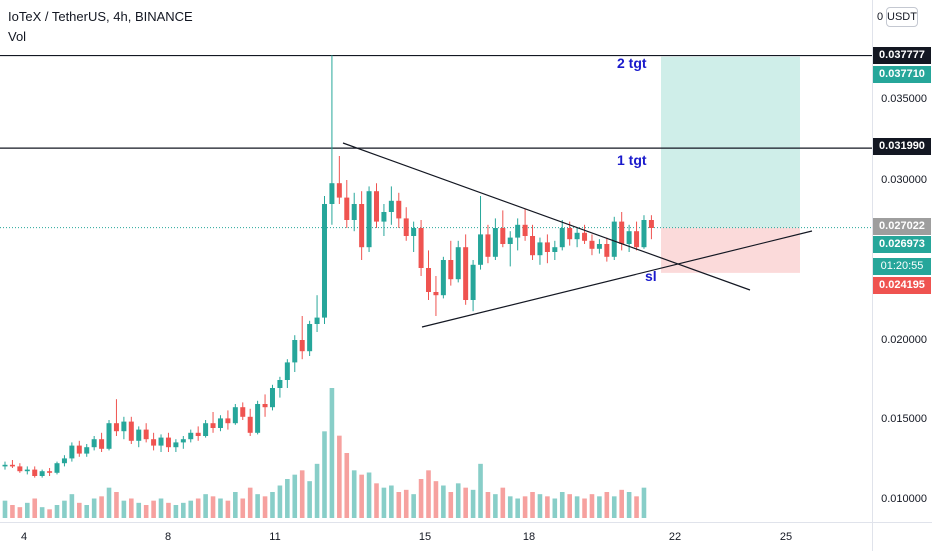 This screenshot has height=551, width=932. What do you see at coordinates (632, 160) in the screenshot?
I see `target-1-label: 1 tgt` at bounding box center [632, 160].